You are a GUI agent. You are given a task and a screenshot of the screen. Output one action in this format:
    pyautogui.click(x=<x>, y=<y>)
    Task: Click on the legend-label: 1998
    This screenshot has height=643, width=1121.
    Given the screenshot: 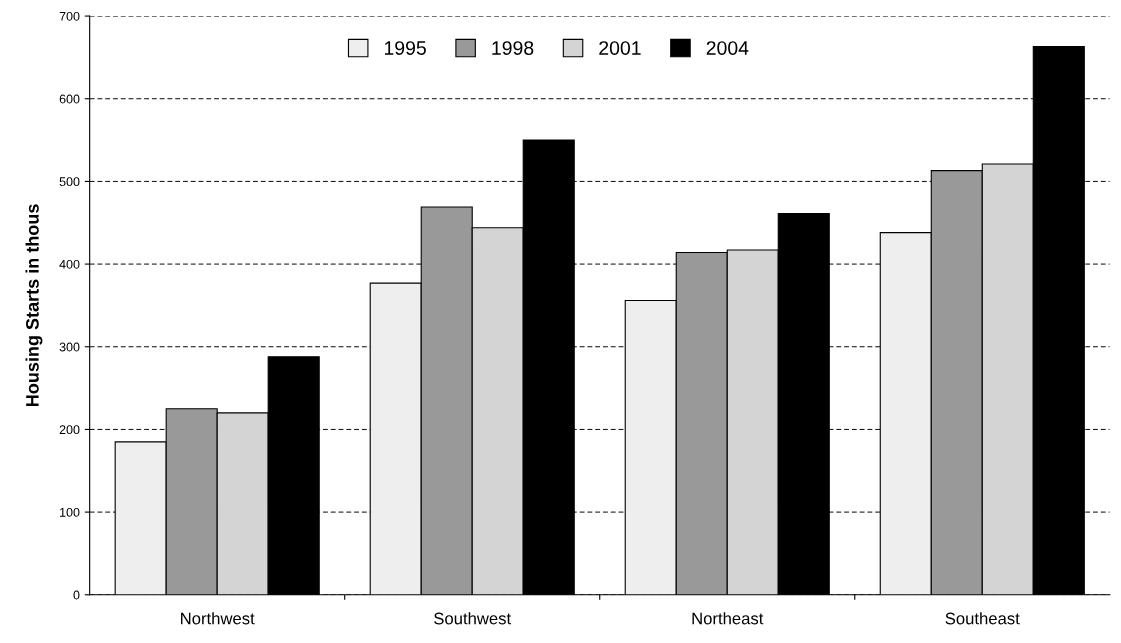 What is the action you would take?
    pyautogui.click(x=513, y=48)
    